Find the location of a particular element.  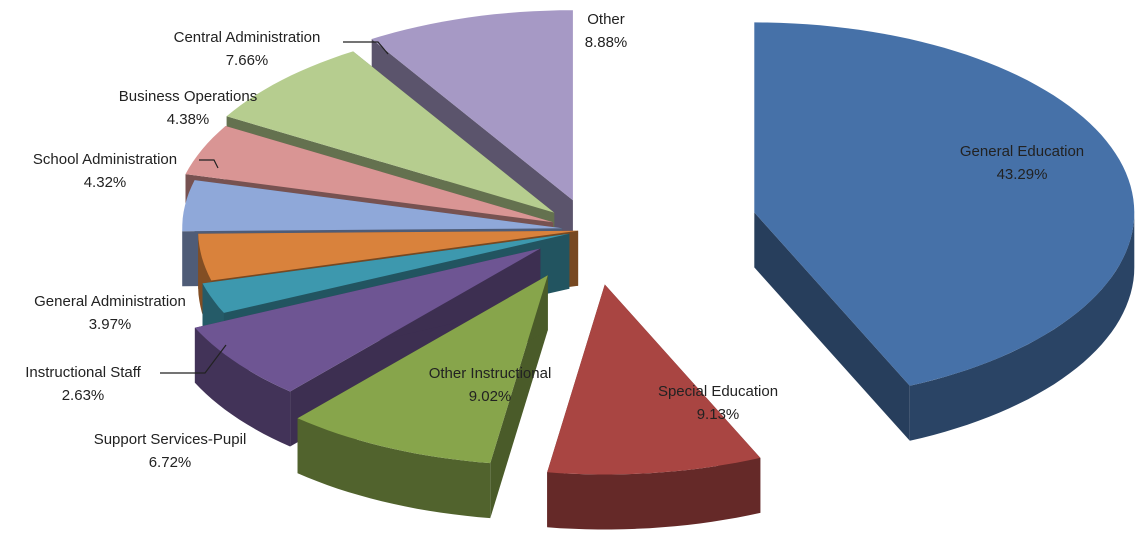

value-label: 9.02% is located at coordinates (490, 396).